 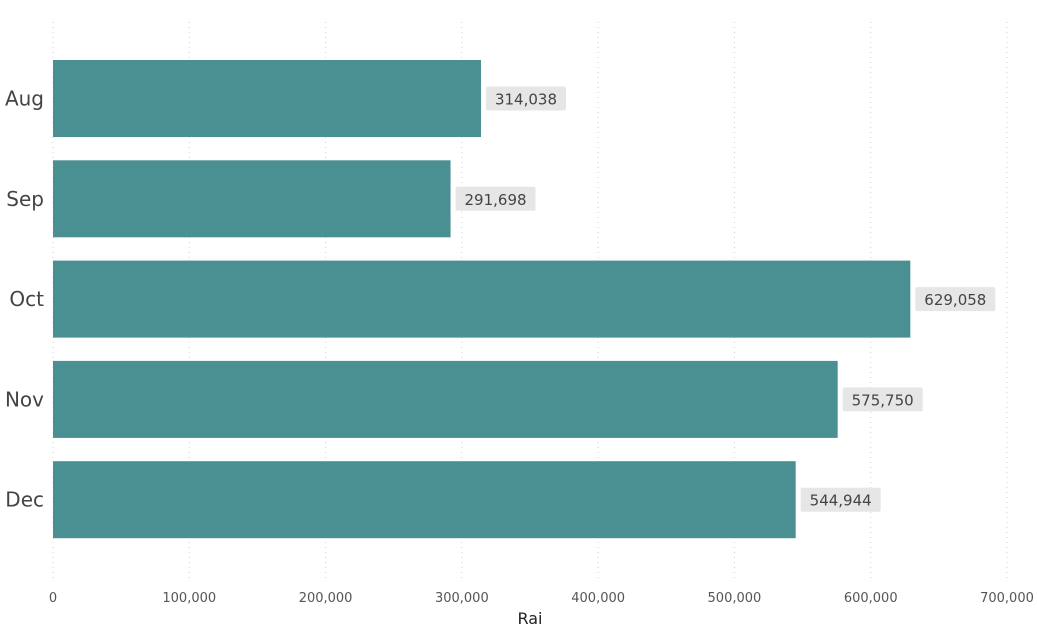 What do you see at coordinates (24, 99) in the screenshot?
I see `category-label: Aug` at bounding box center [24, 99].